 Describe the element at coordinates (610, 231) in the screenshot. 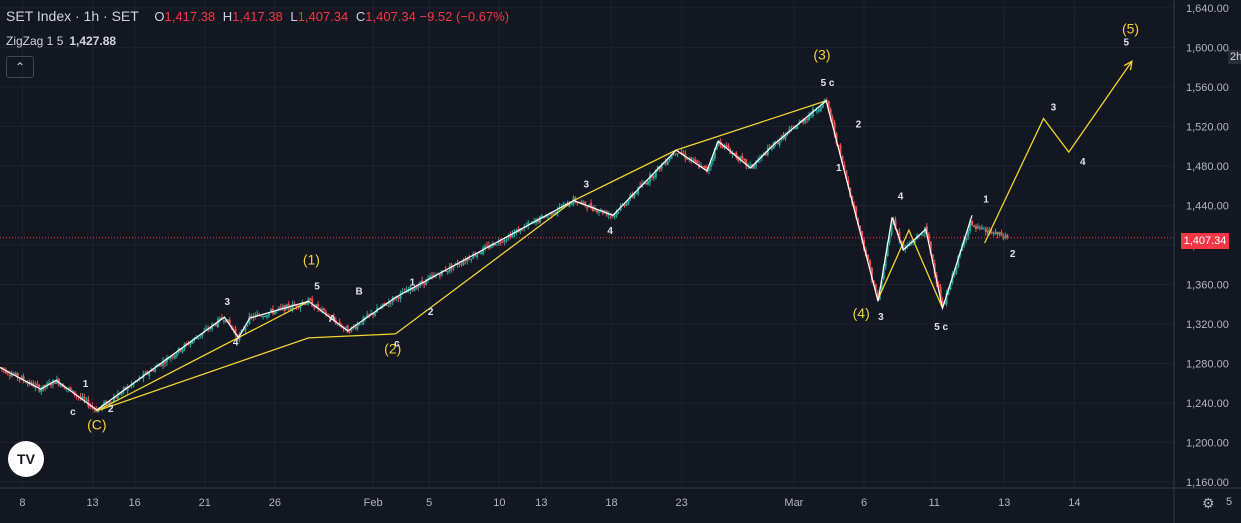

I see `wave-sub-label: 4` at that location.